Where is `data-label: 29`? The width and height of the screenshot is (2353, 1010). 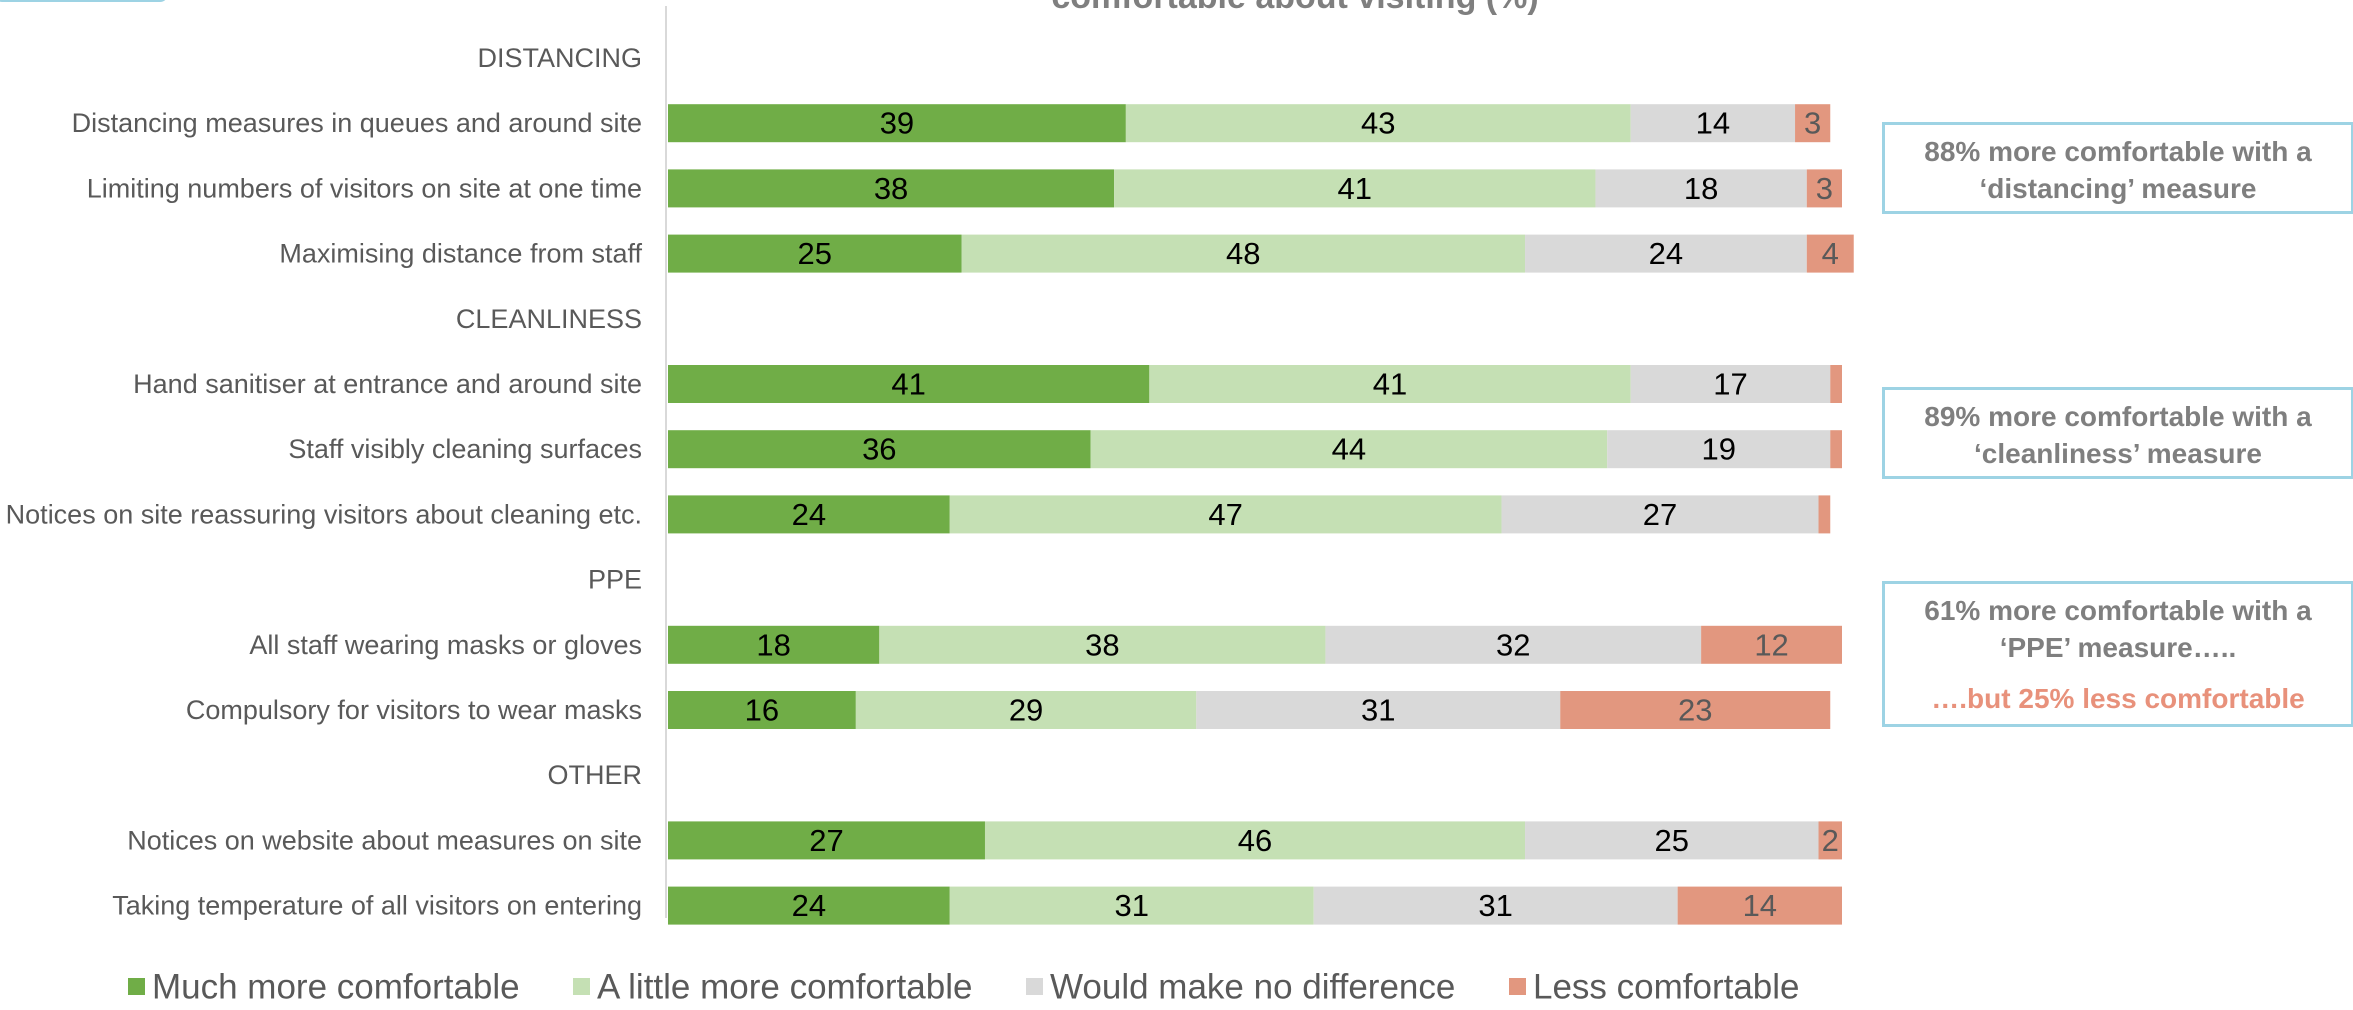
data-label: 29 is located at coordinates (1026, 710).